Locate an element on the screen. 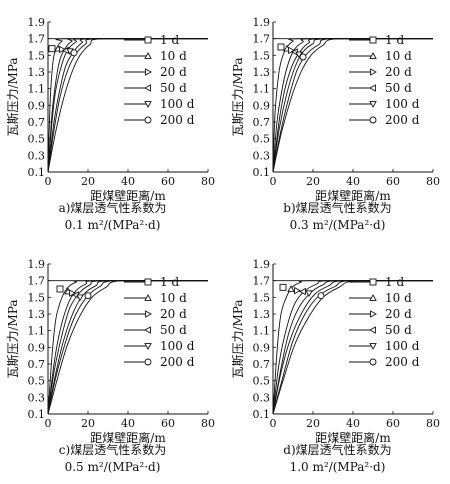 The height and width of the screenshot is (484, 450). series-line-100d is located at coordinates (127, 347).